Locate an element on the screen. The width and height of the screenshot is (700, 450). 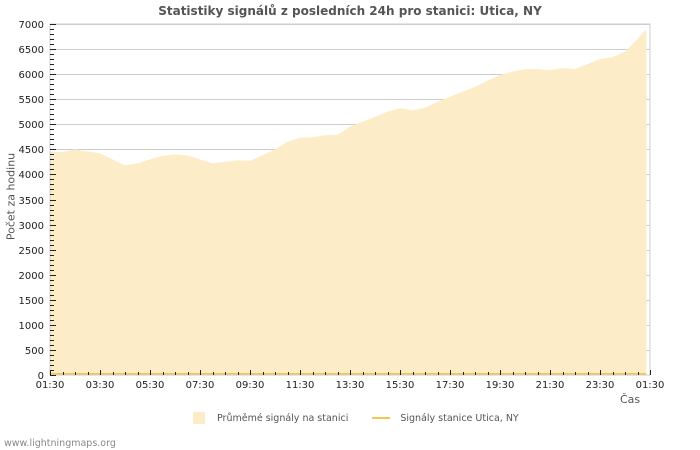
y-tick-label: 1500 is located at coordinates (31, 301).